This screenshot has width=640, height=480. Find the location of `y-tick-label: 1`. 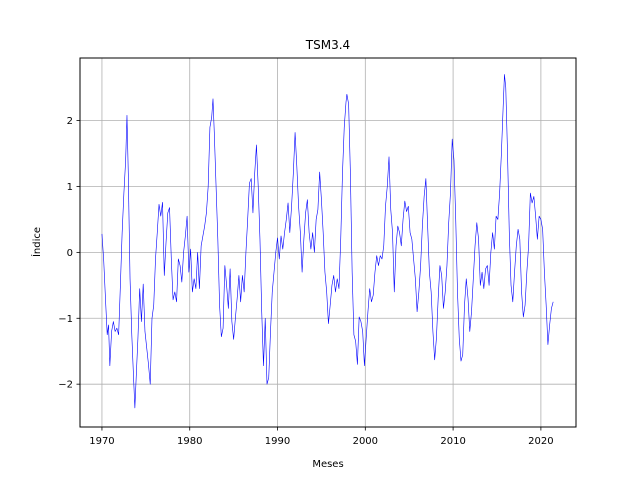

y-tick-label: 1 is located at coordinates (70, 187).